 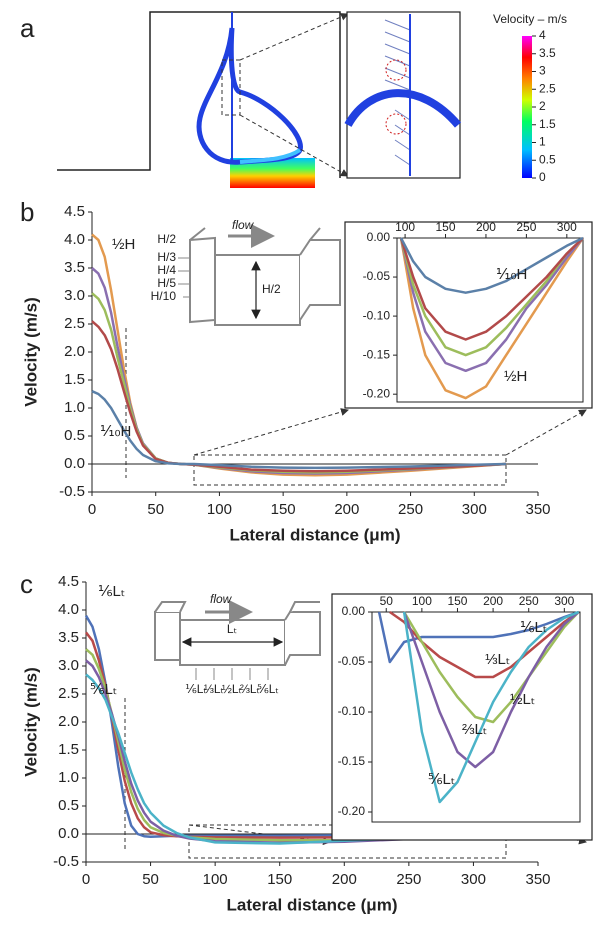 What do you see at coordinates (497, 659) in the screenshot?
I see `annotation: ⅓Lₜ` at bounding box center [497, 659].